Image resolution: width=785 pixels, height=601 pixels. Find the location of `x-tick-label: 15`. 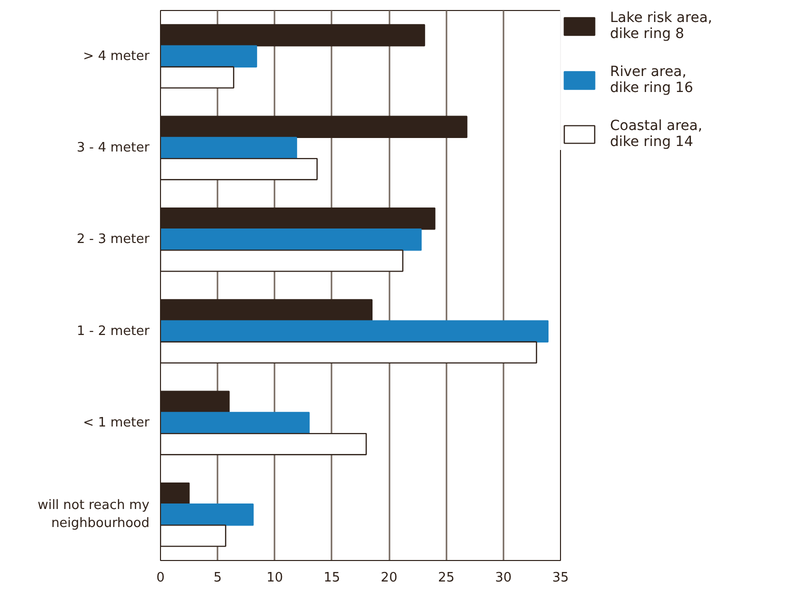

x-tick-label: 15 is located at coordinates (332, 578).